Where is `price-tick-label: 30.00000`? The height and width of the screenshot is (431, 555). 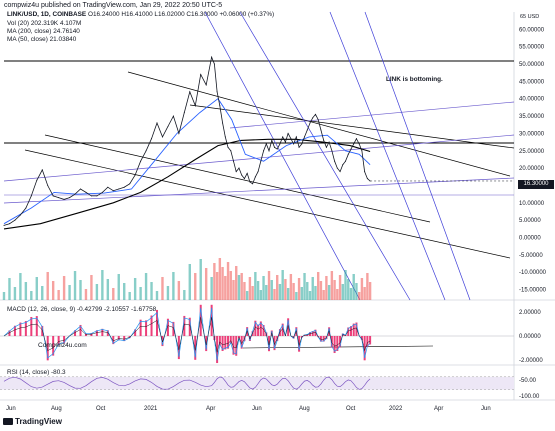 price-tick-label: 30.00000 is located at coordinates (532, 134).